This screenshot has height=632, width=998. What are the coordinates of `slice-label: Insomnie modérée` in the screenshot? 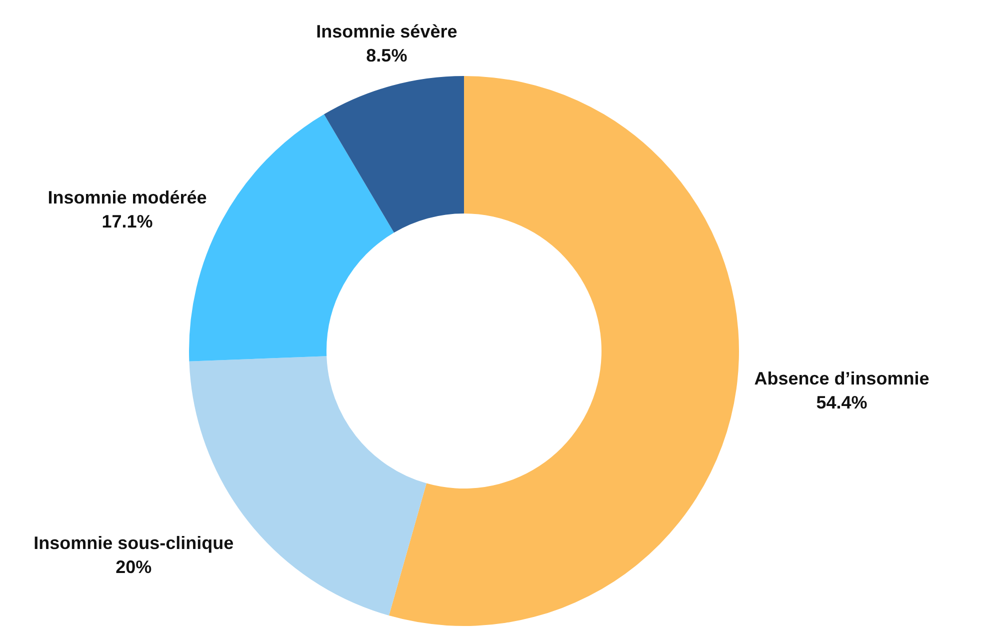 It's located at (127, 198).